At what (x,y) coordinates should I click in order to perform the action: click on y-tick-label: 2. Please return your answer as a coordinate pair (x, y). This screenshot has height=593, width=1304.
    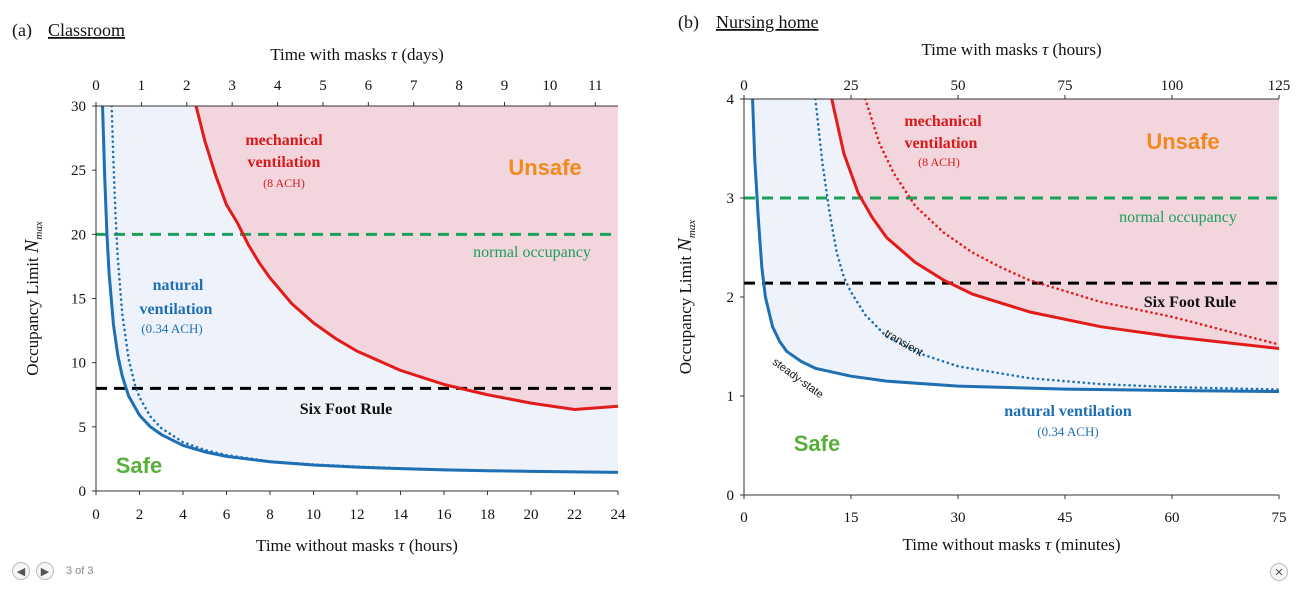
    Looking at the image, I should click on (731, 298).